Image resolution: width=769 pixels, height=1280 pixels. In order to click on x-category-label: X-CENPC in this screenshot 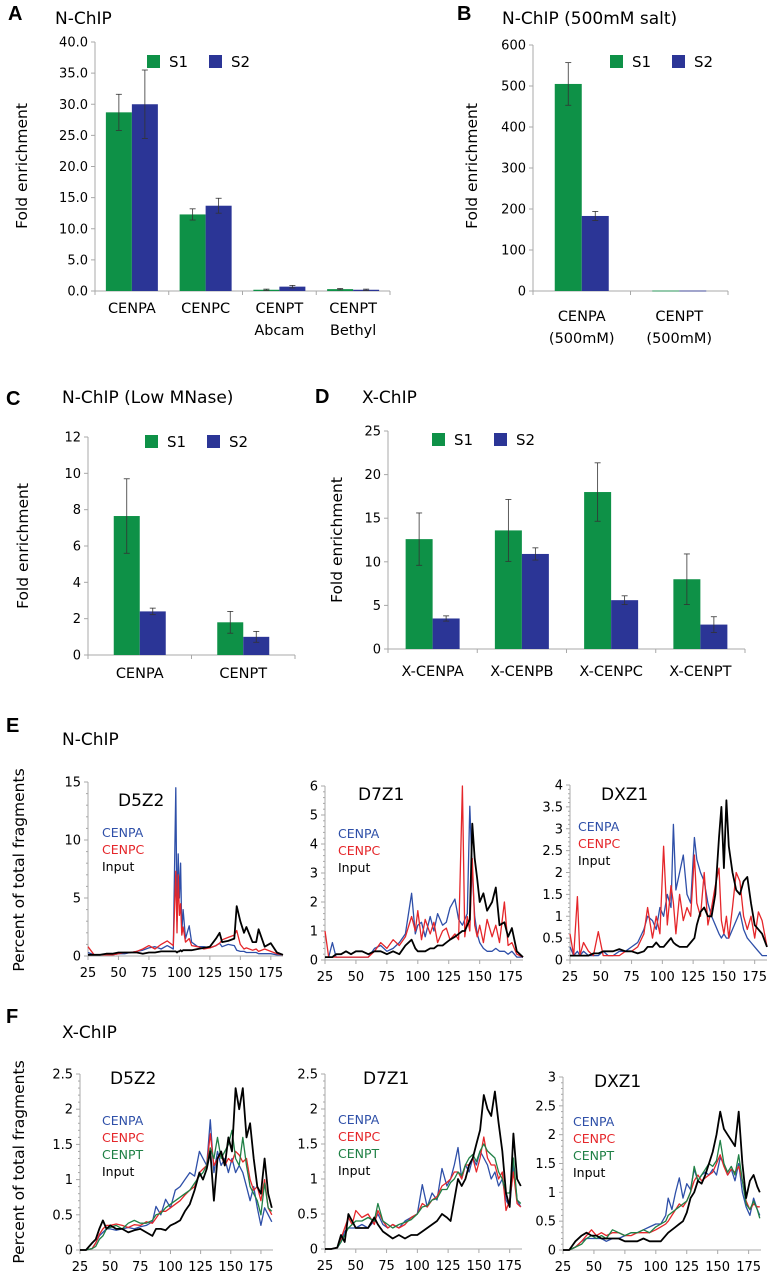, I will do `click(610, 672)`.